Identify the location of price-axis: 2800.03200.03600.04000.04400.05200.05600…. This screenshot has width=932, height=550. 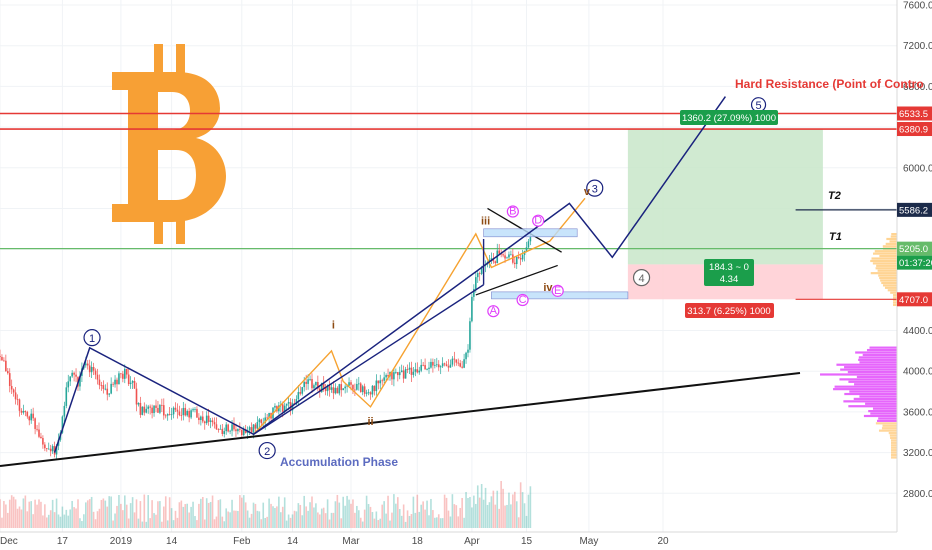
(914, 266).